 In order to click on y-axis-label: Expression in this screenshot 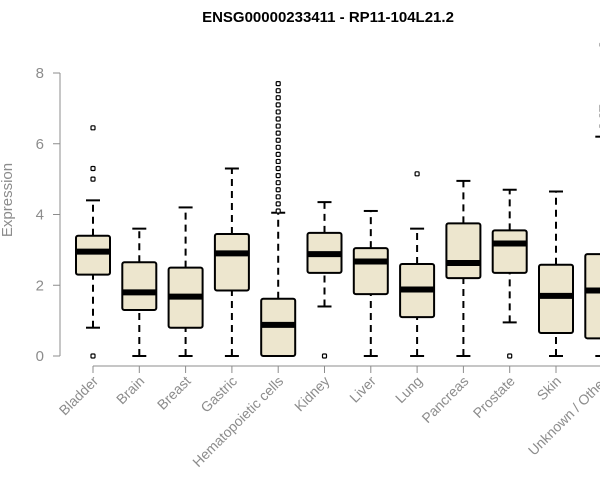, I will do `click(8, 200)`.